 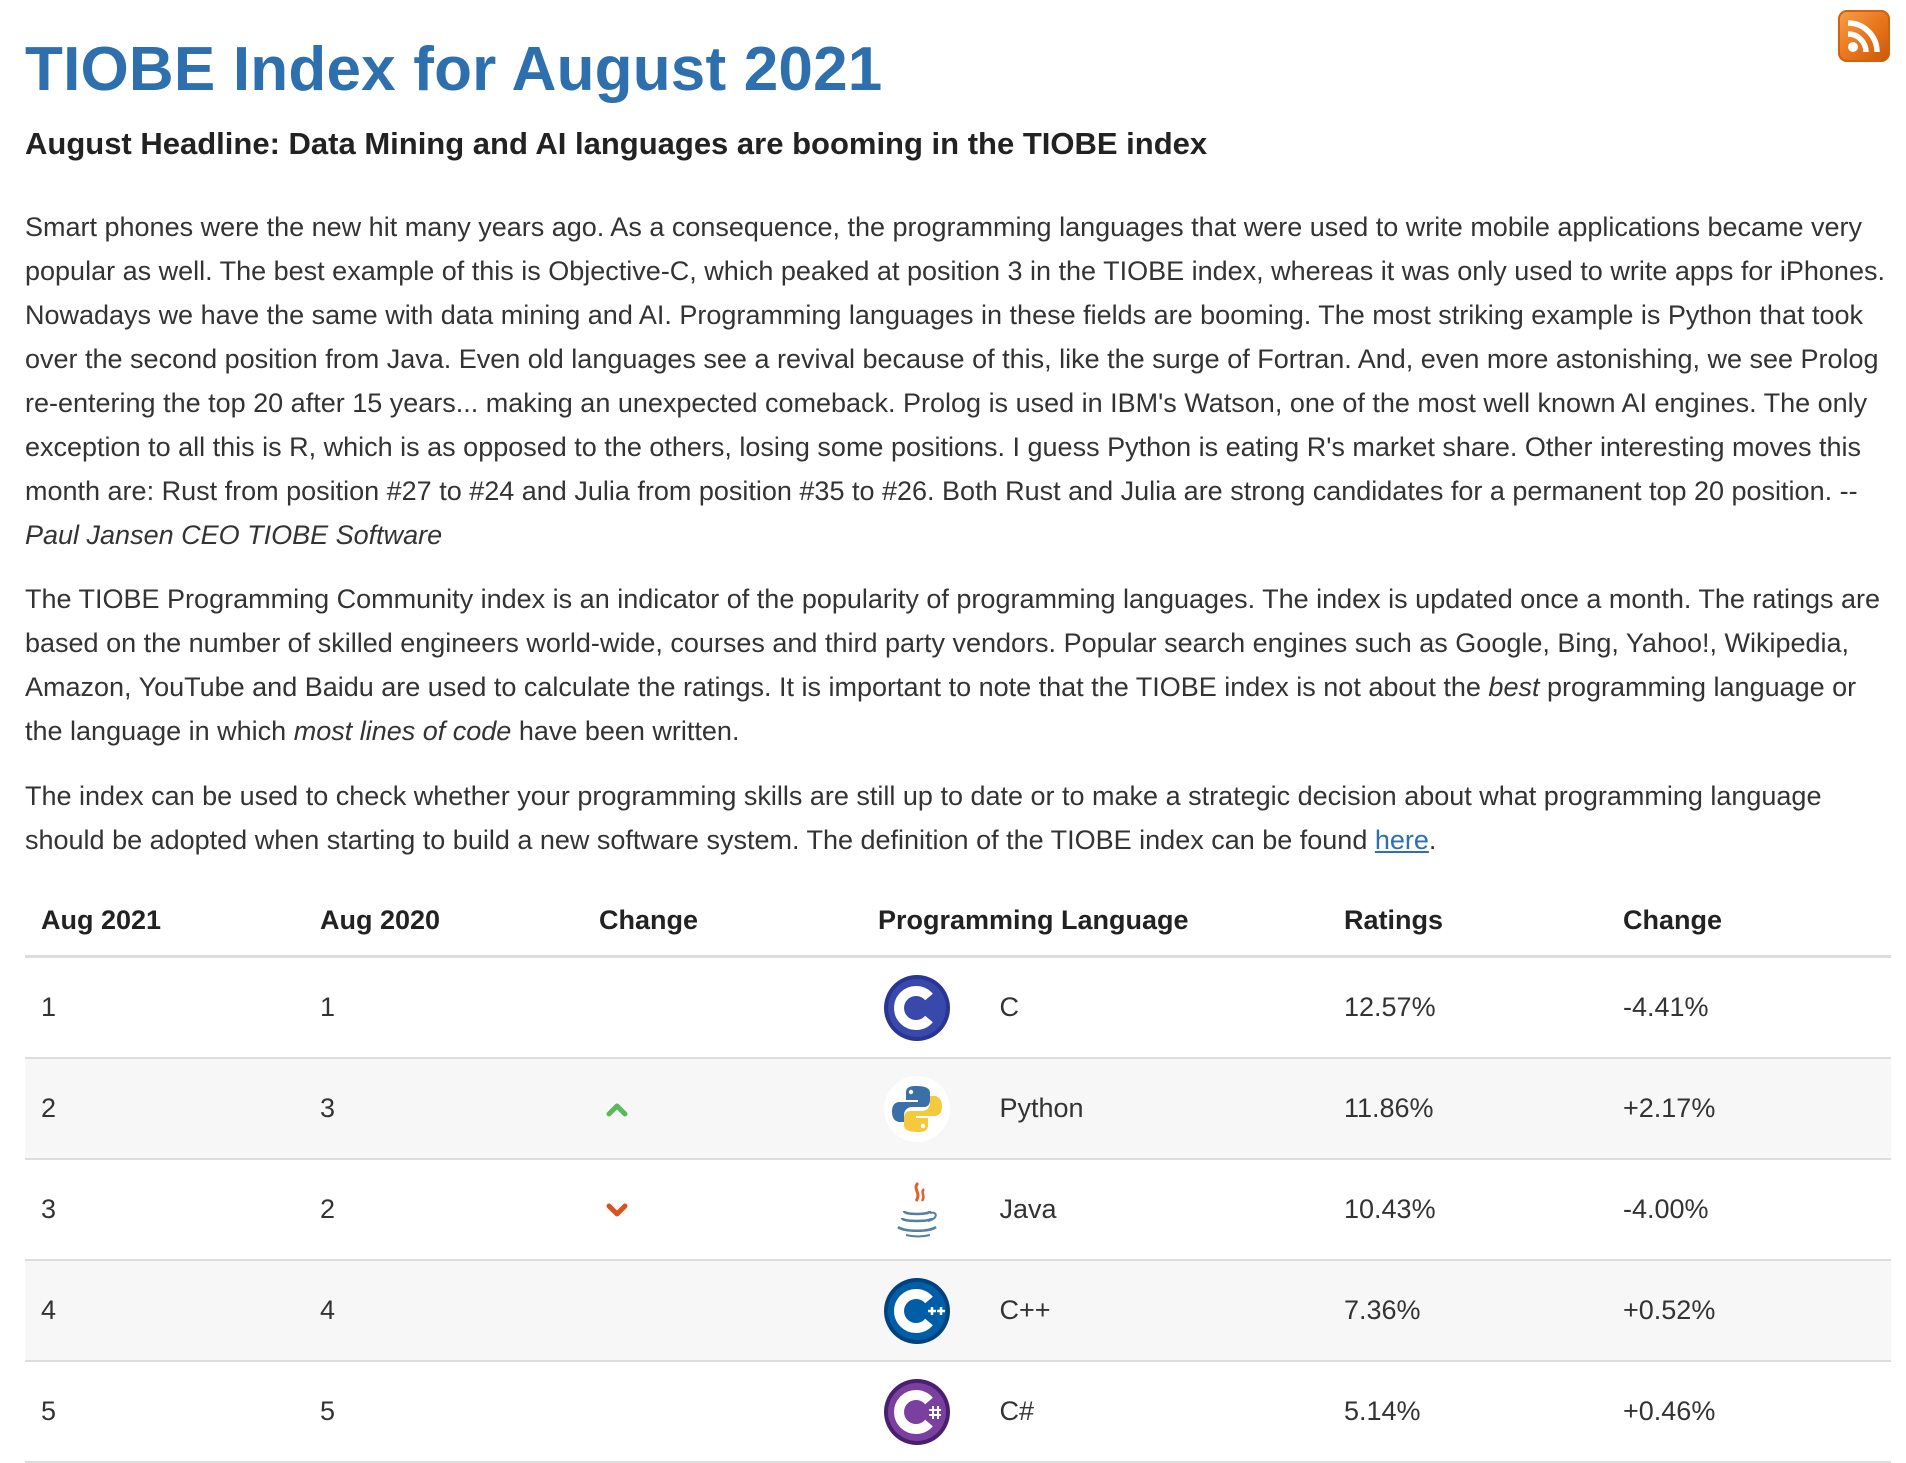 I want to click on rss-feed-icon, so click(x=1864, y=36).